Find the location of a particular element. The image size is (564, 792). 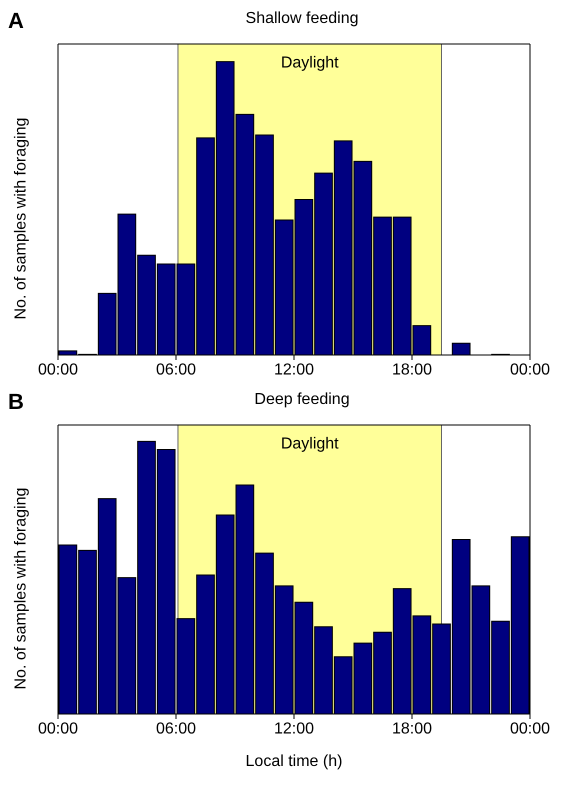

chart-title: Deep feeding is located at coordinates (302, 399).